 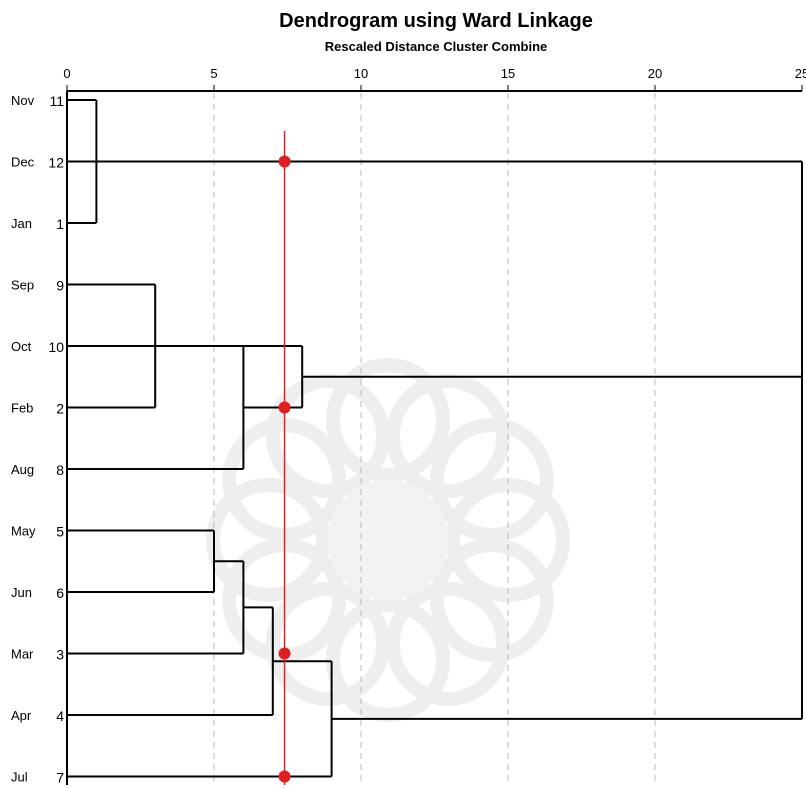 I want to click on leaf-id: 9, so click(x=60, y=286).